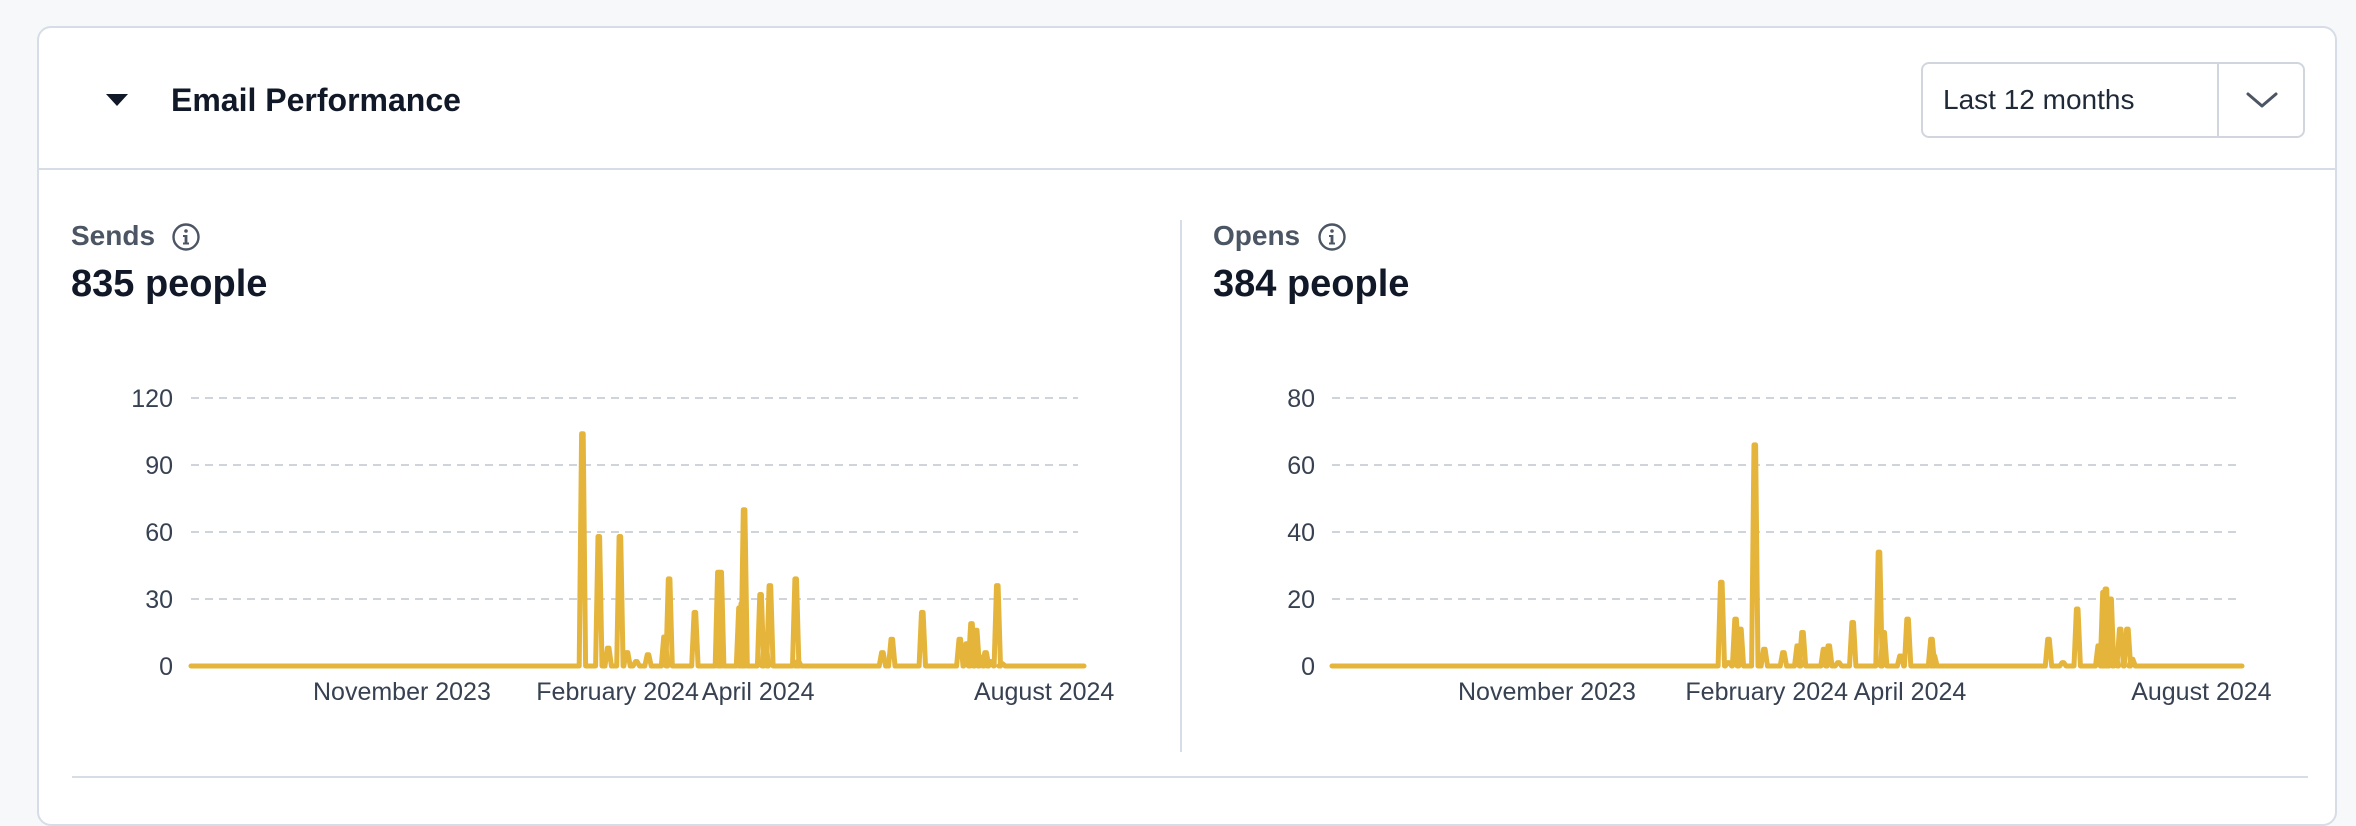  What do you see at coordinates (152, 399) in the screenshot?
I see `y-tick-label: 120` at bounding box center [152, 399].